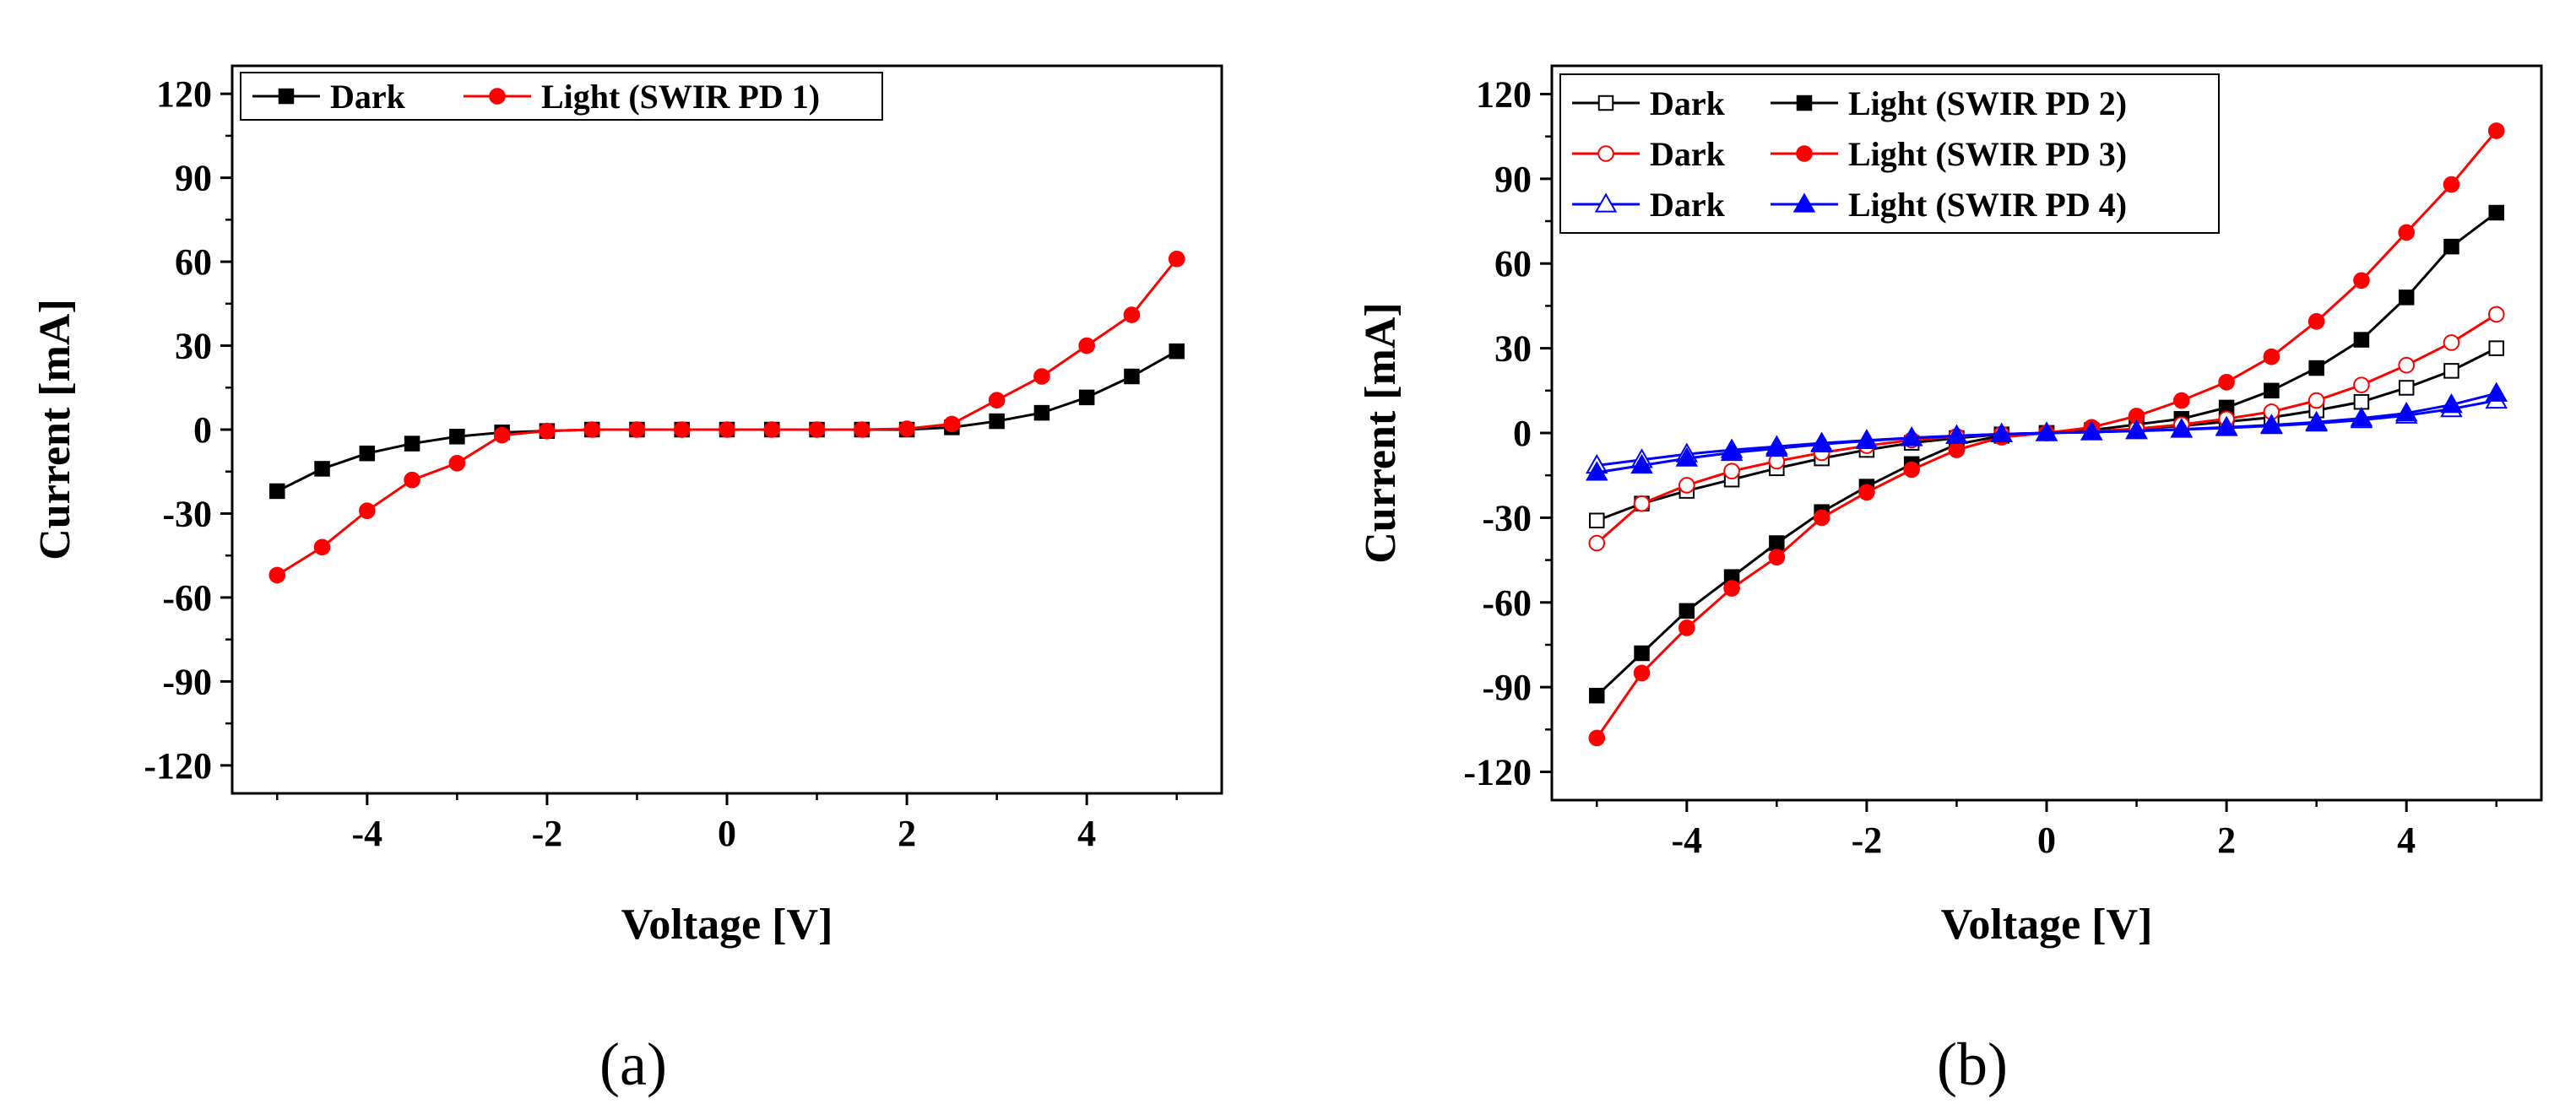 The image size is (2576, 1120). What do you see at coordinates (178, 766) in the screenshot?
I see `y-tick-label: -120` at bounding box center [178, 766].